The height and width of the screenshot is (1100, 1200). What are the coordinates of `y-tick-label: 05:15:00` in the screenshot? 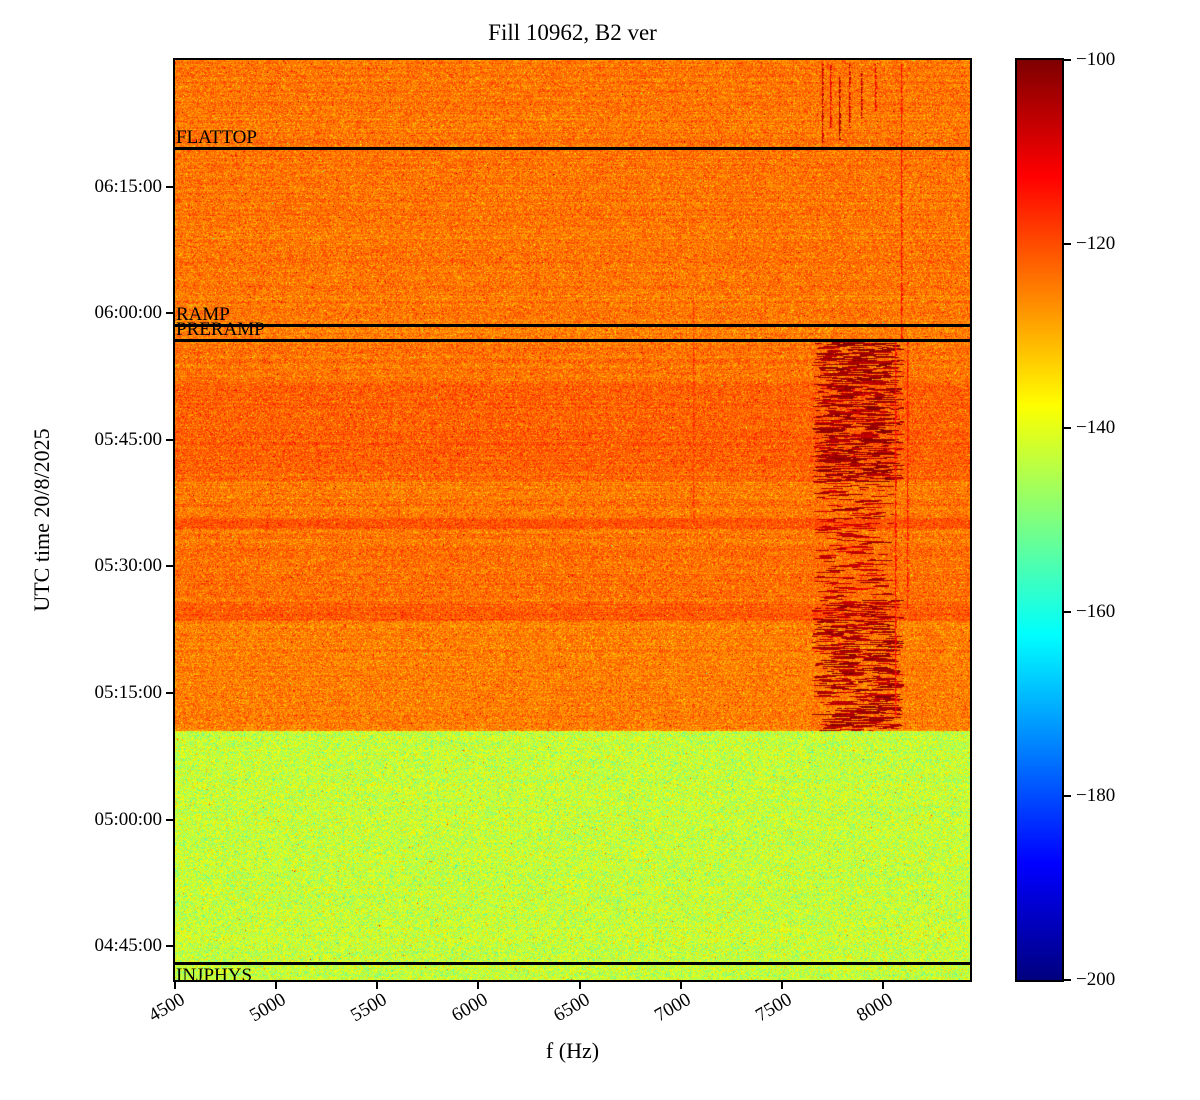 It's located at (128, 693).